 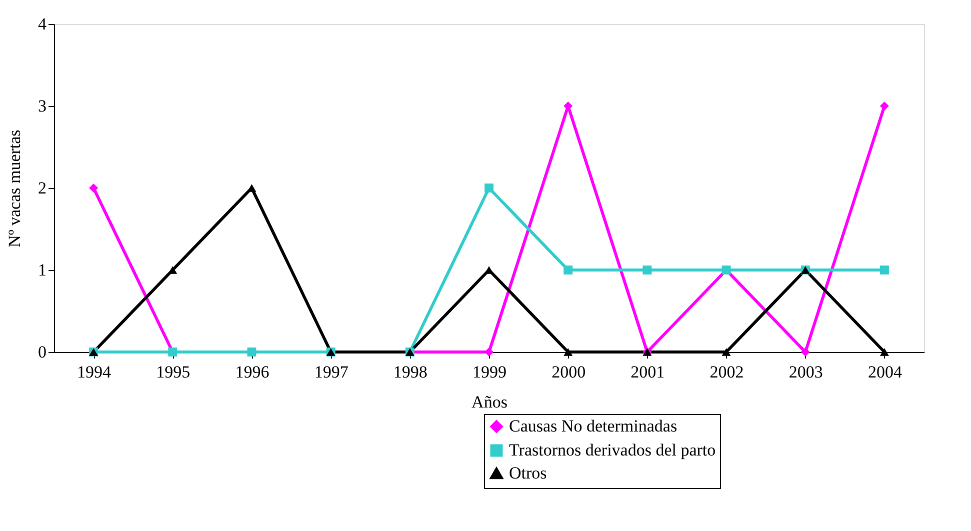 What do you see at coordinates (42, 24) in the screenshot?
I see `y-tick-label: 4` at bounding box center [42, 24].